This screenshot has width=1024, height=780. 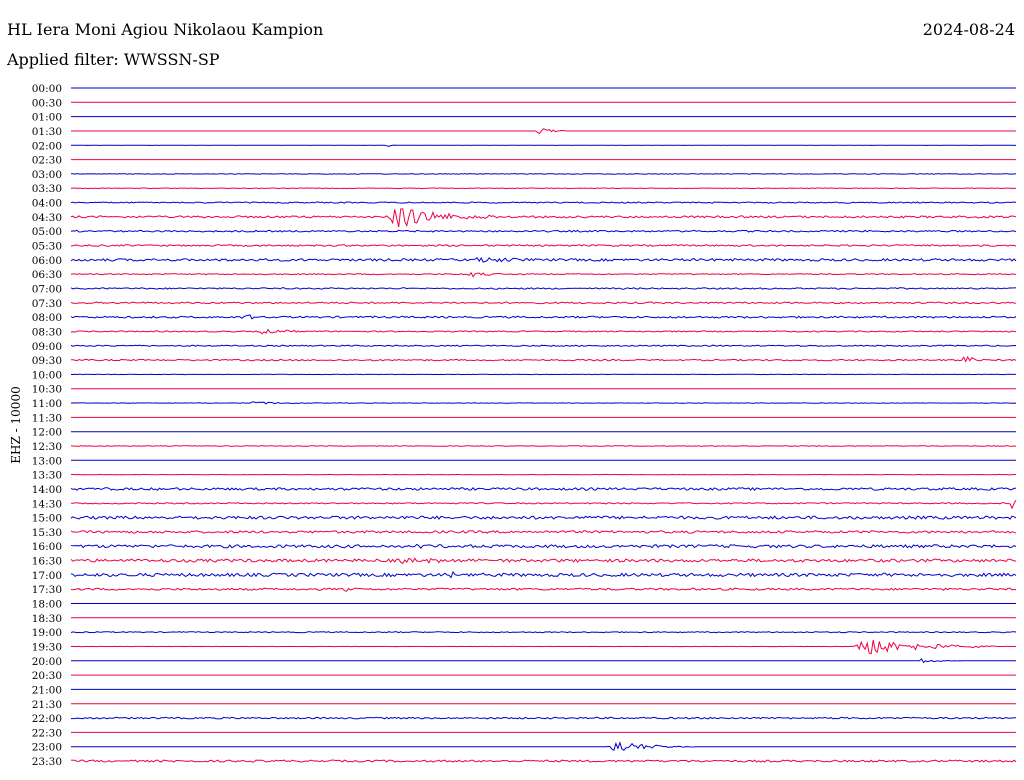 I want to click on time-label: 17:30, so click(x=47, y=590).